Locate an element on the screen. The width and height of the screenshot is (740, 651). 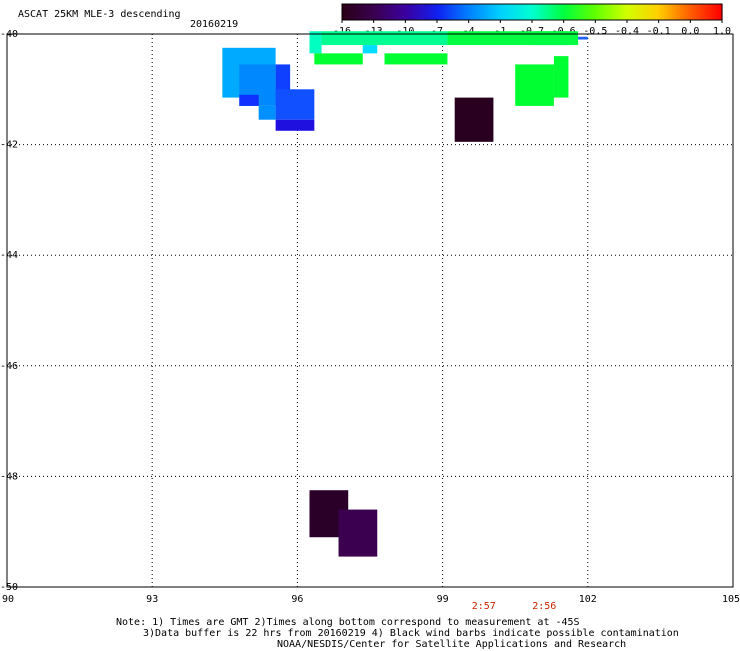
longitude-tick-label: 96 is located at coordinates (297, 599).